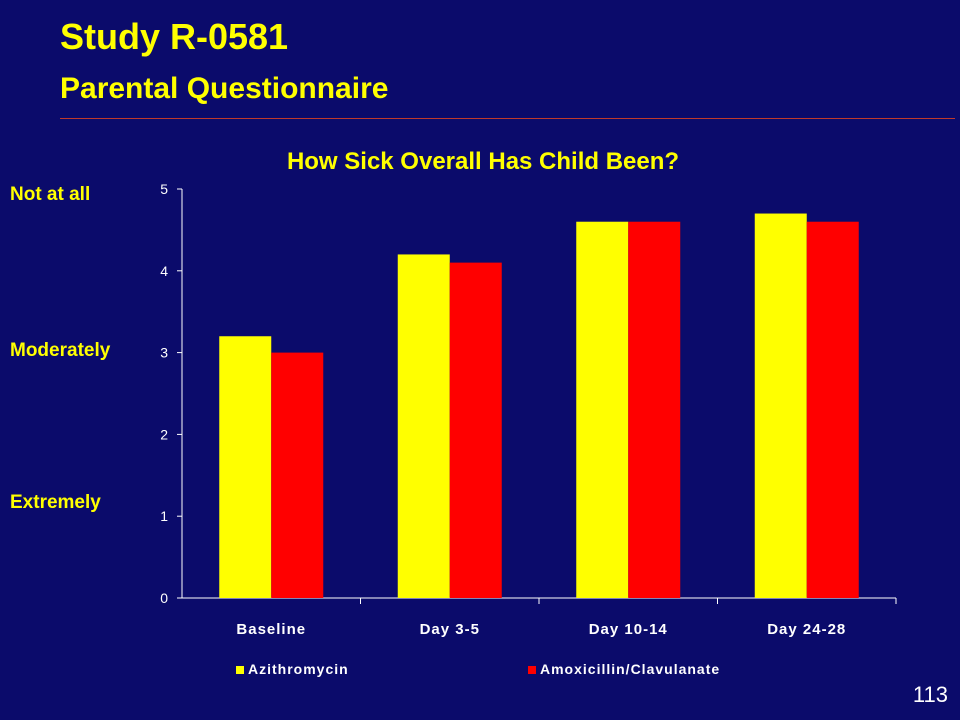 The width and height of the screenshot is (960, 720). I want to click on x-tick-label: Day 10-14, so click(628, 629).